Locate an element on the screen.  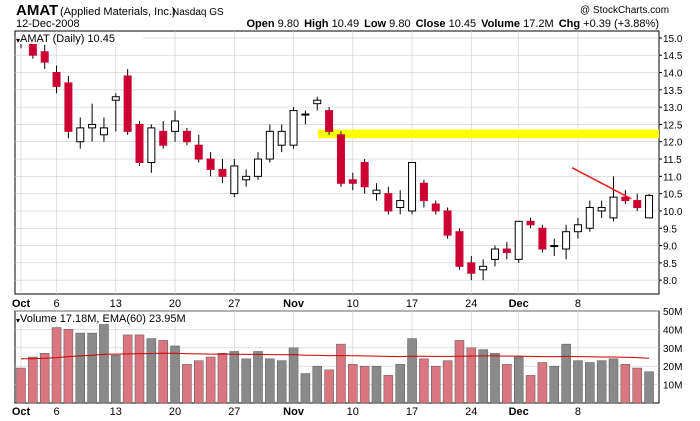
price-tick-label: 9.5 is located at coordinates (670, 229).